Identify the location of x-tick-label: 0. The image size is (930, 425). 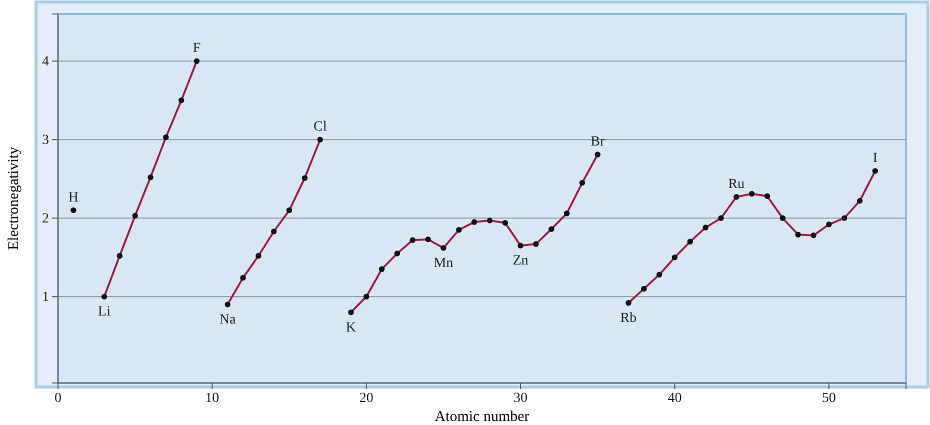
(58, 398).